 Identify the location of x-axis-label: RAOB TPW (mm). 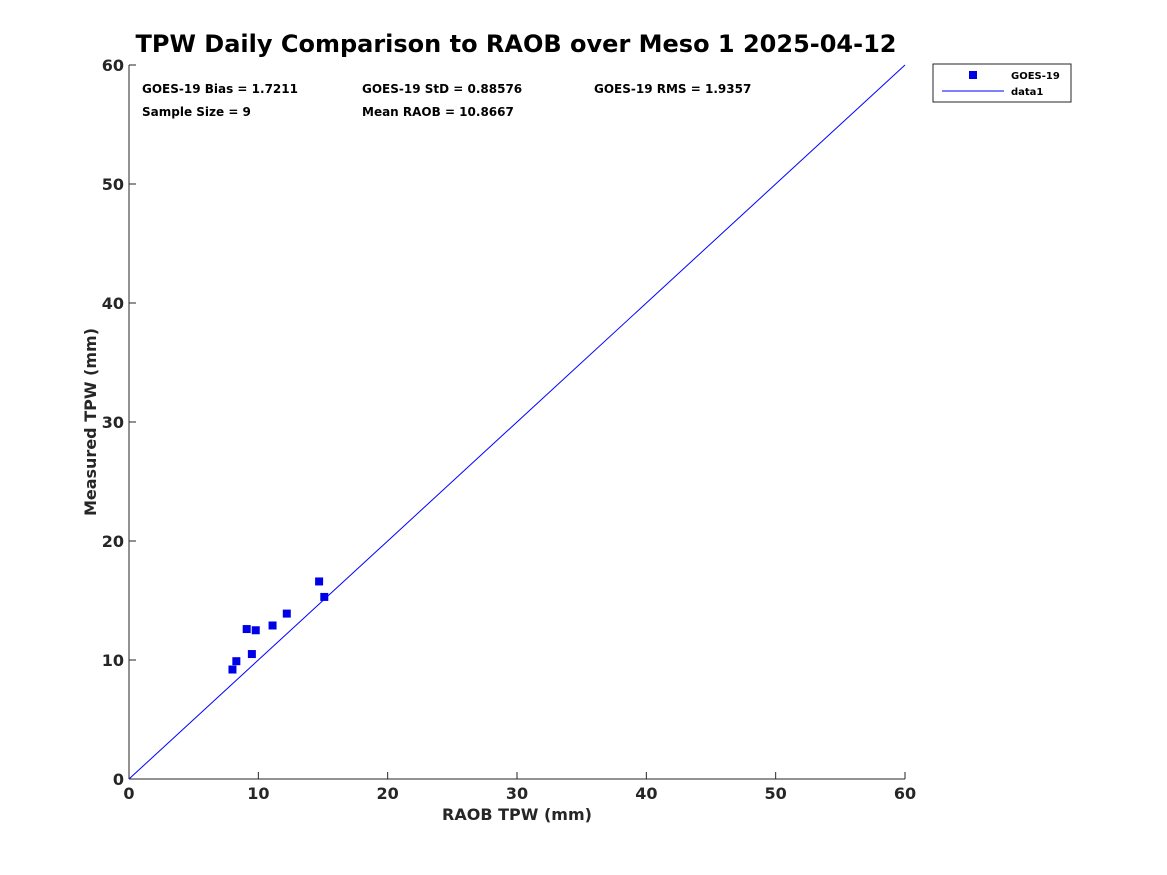
(517, 814).